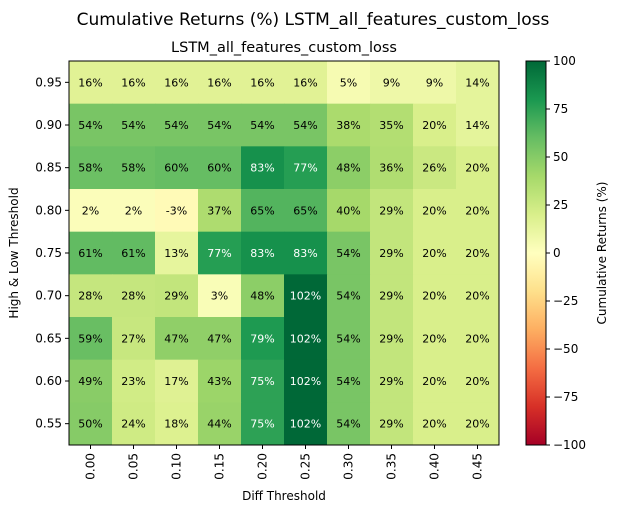 The image size is (621, 515). What do you see at coordinates (349, 466) in the screenshot?
I see `x-tick-label: 0.30` at bounding box center [349, 466].